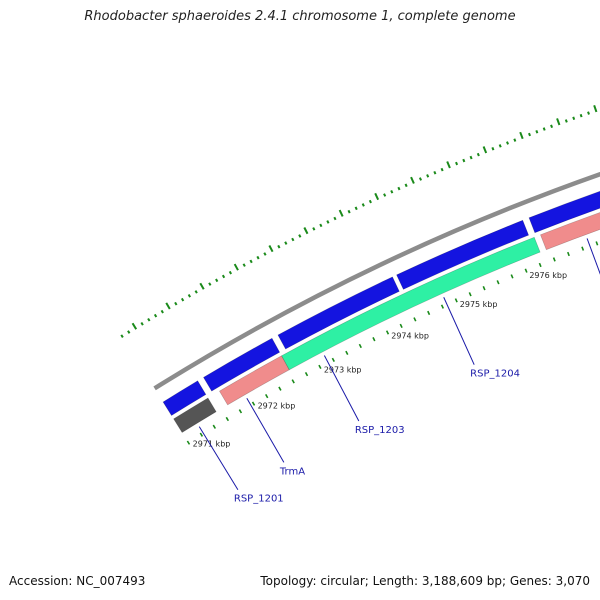 The height and width of the screenshot is (600, 600). I want to click on gene-label: RSP_1204, so click(495, 374).